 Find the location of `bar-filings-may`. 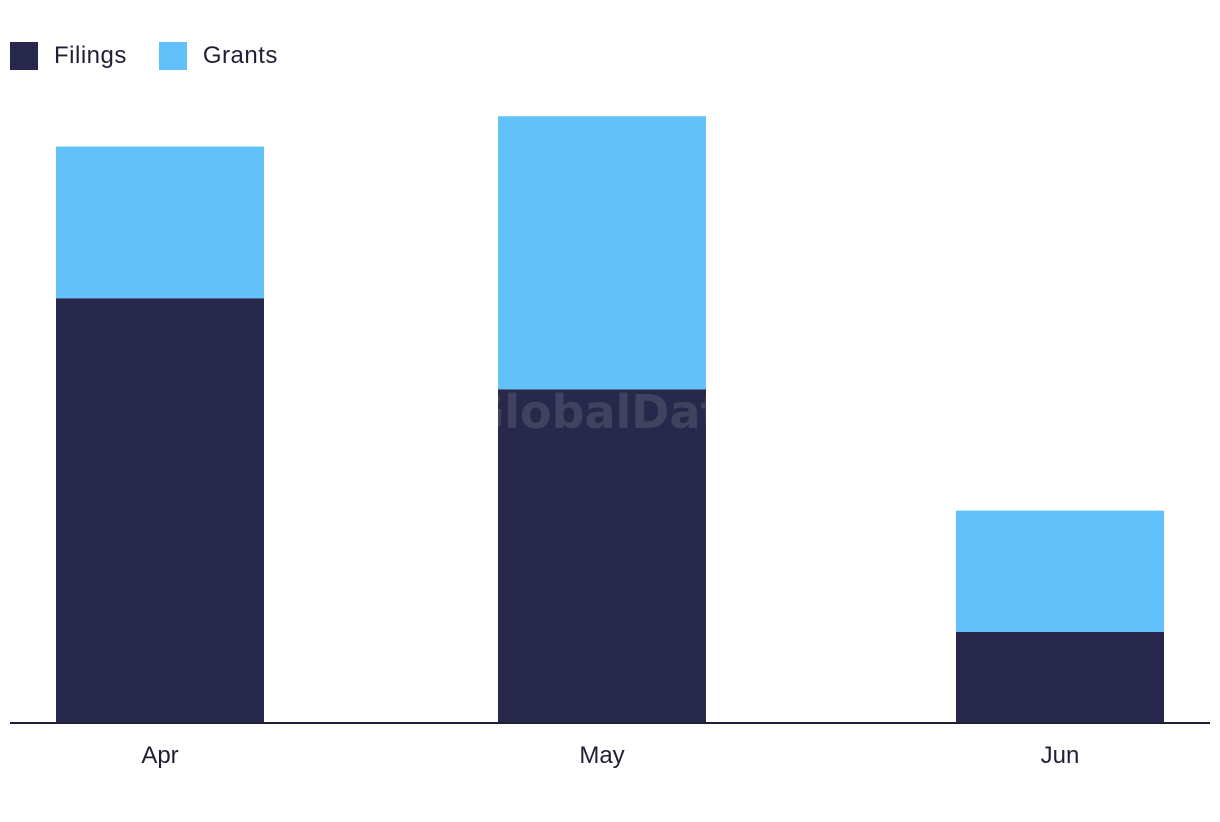

bar-filings-may is located at coordinates (602, 556).